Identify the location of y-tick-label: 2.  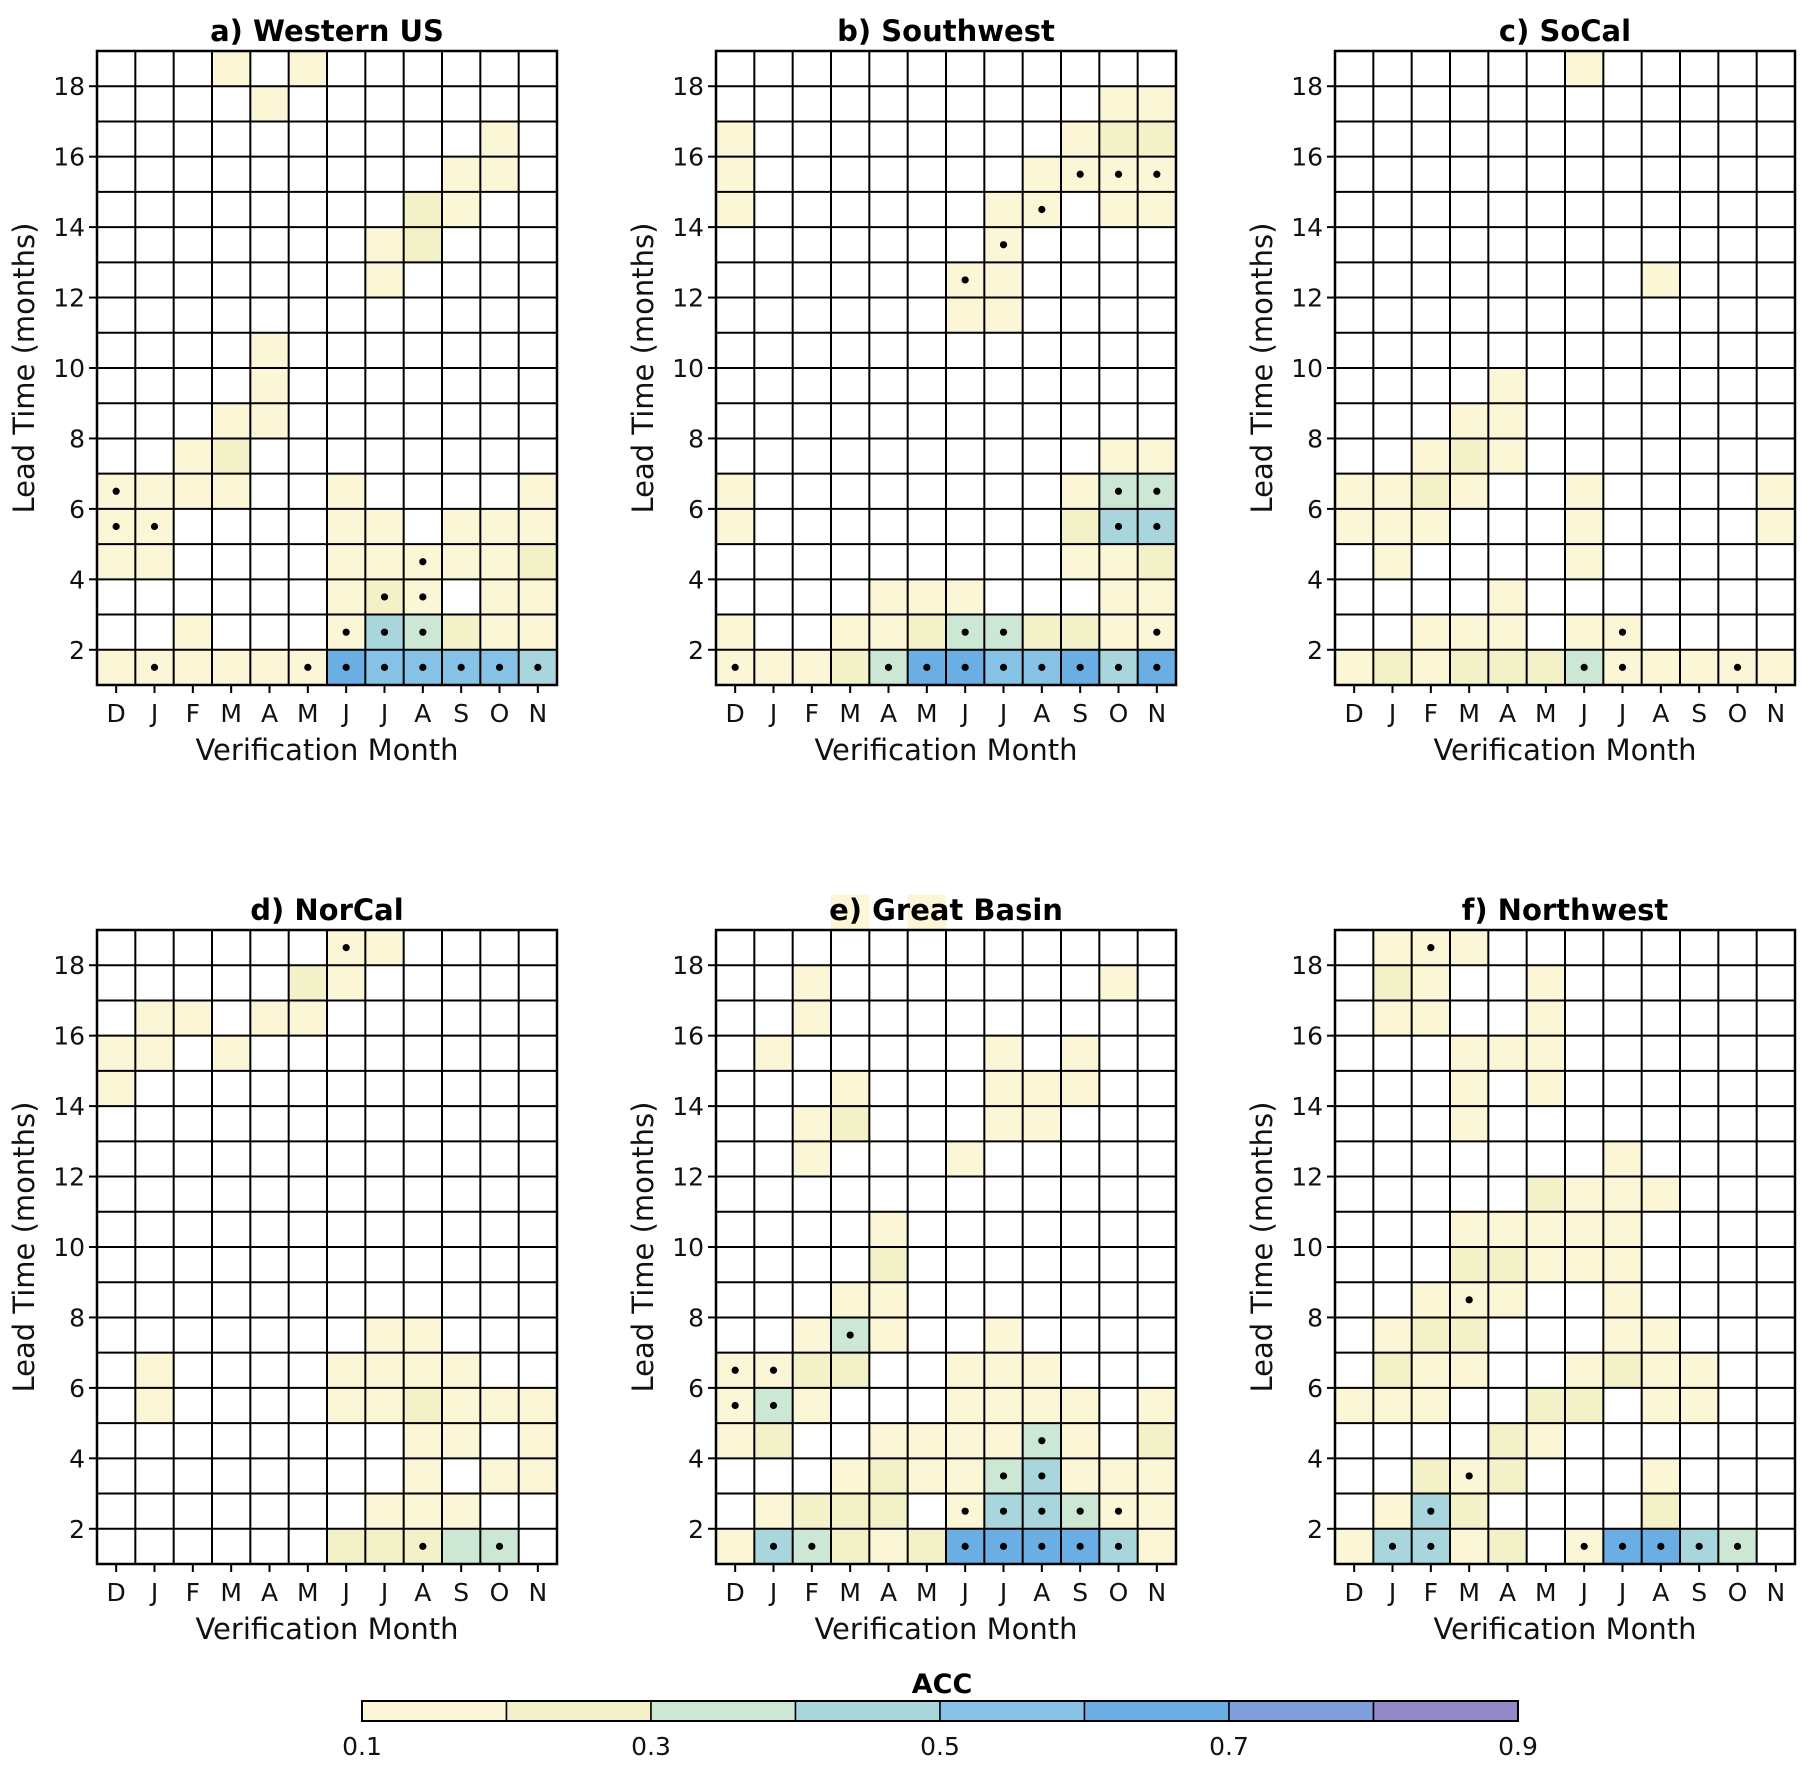
(1315, 650).